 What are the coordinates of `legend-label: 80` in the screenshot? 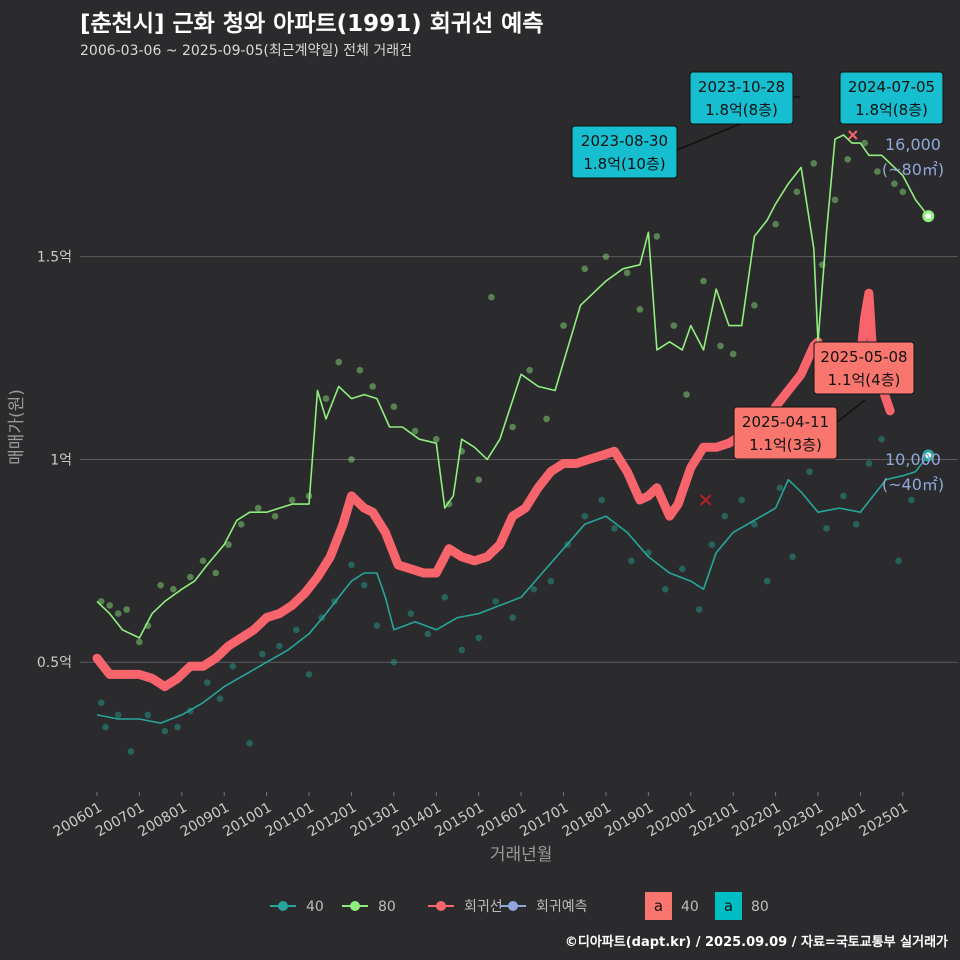 It's located at (760, 907).